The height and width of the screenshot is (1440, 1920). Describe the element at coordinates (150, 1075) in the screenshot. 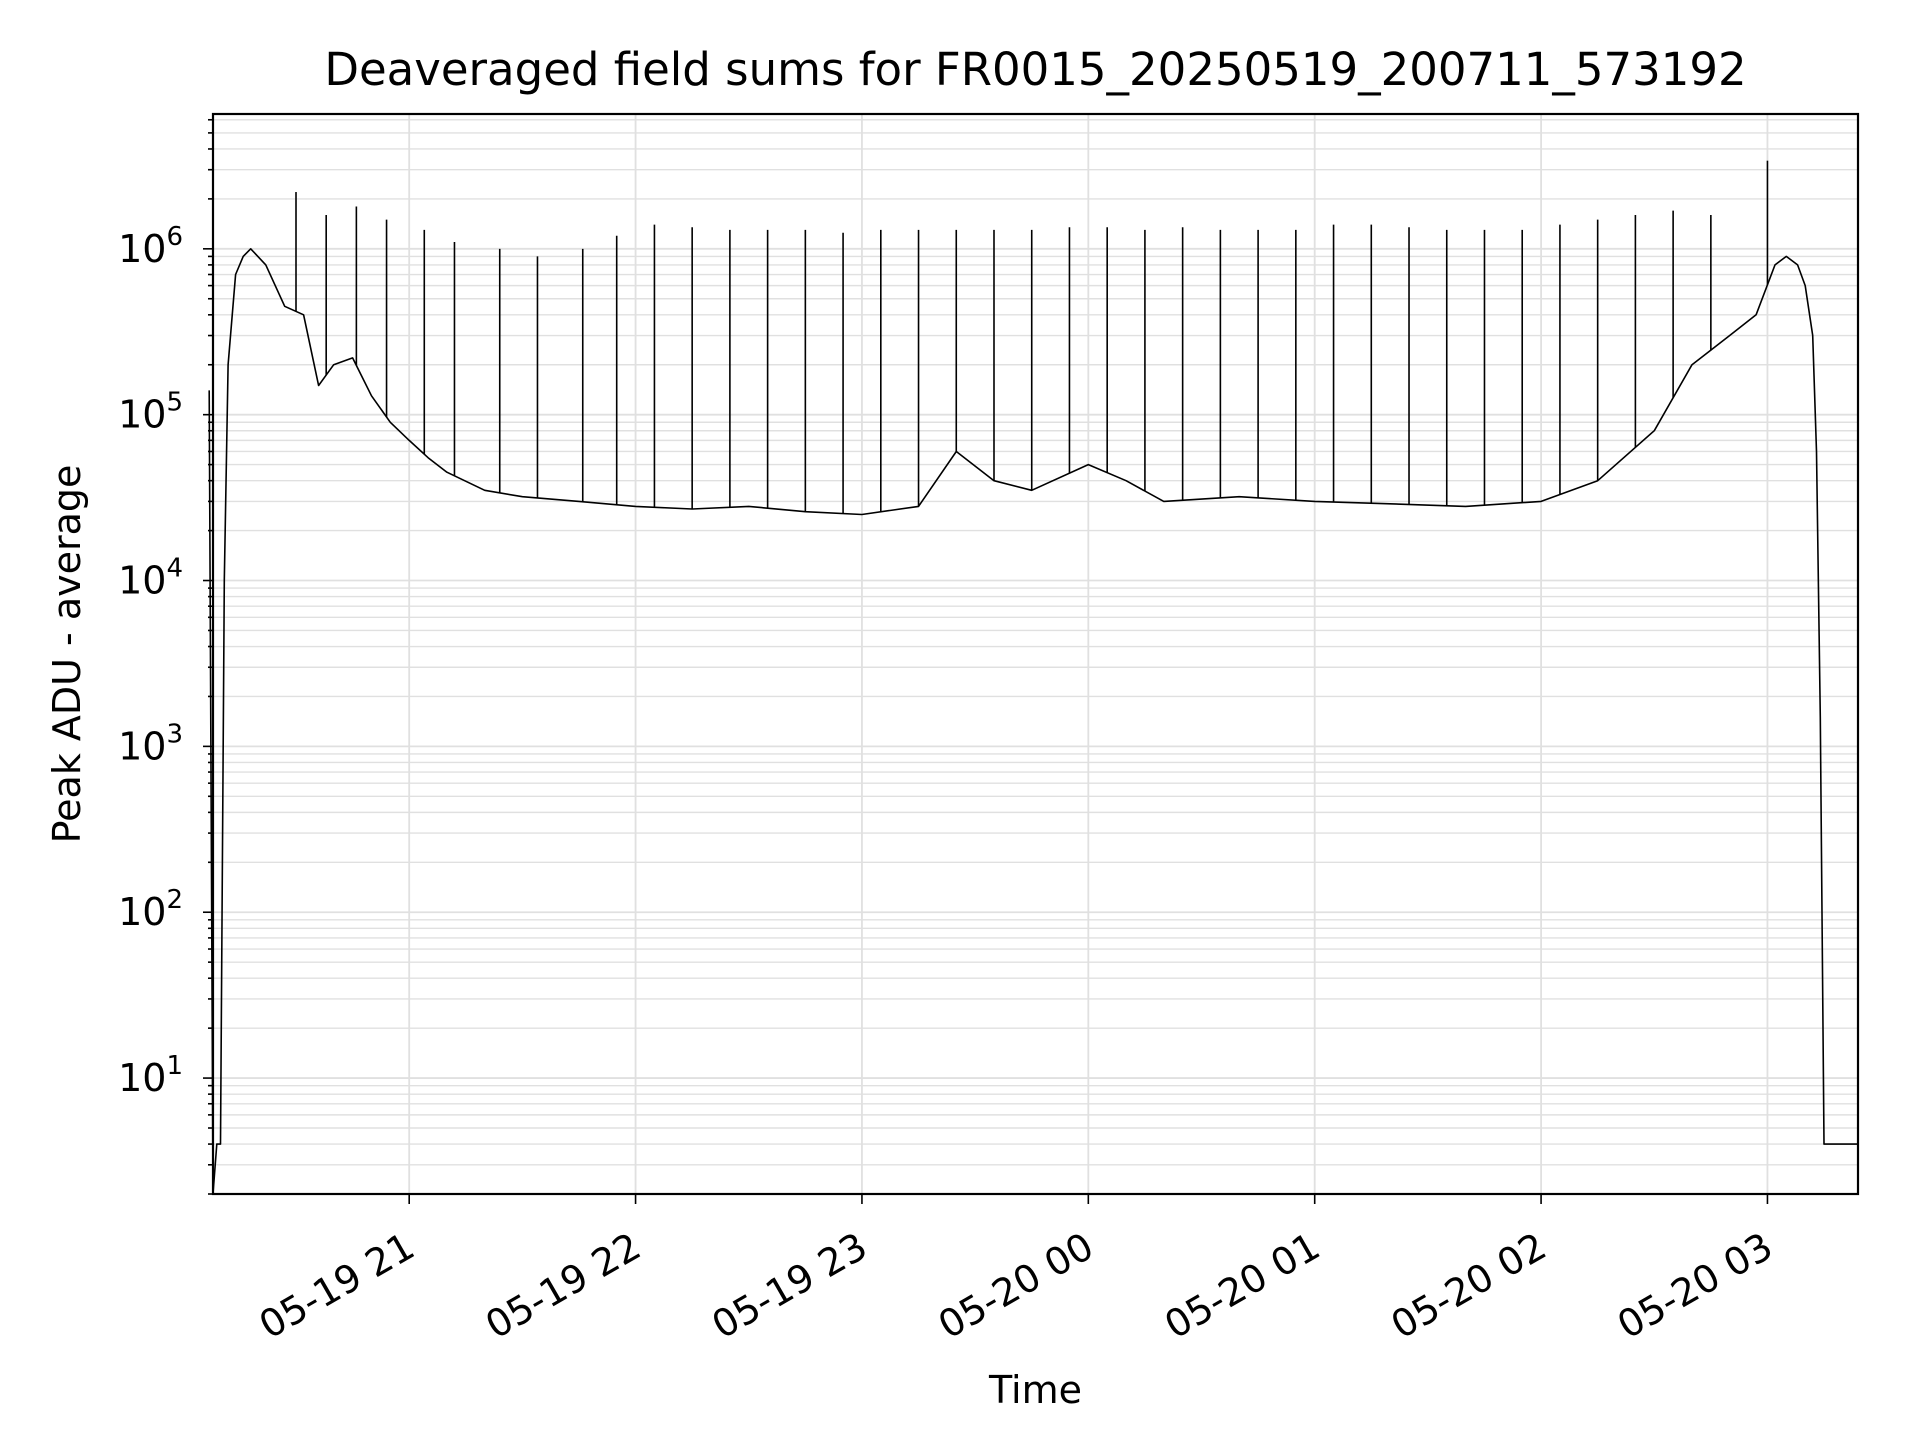

I see `y-tick-label: 101` at that location.